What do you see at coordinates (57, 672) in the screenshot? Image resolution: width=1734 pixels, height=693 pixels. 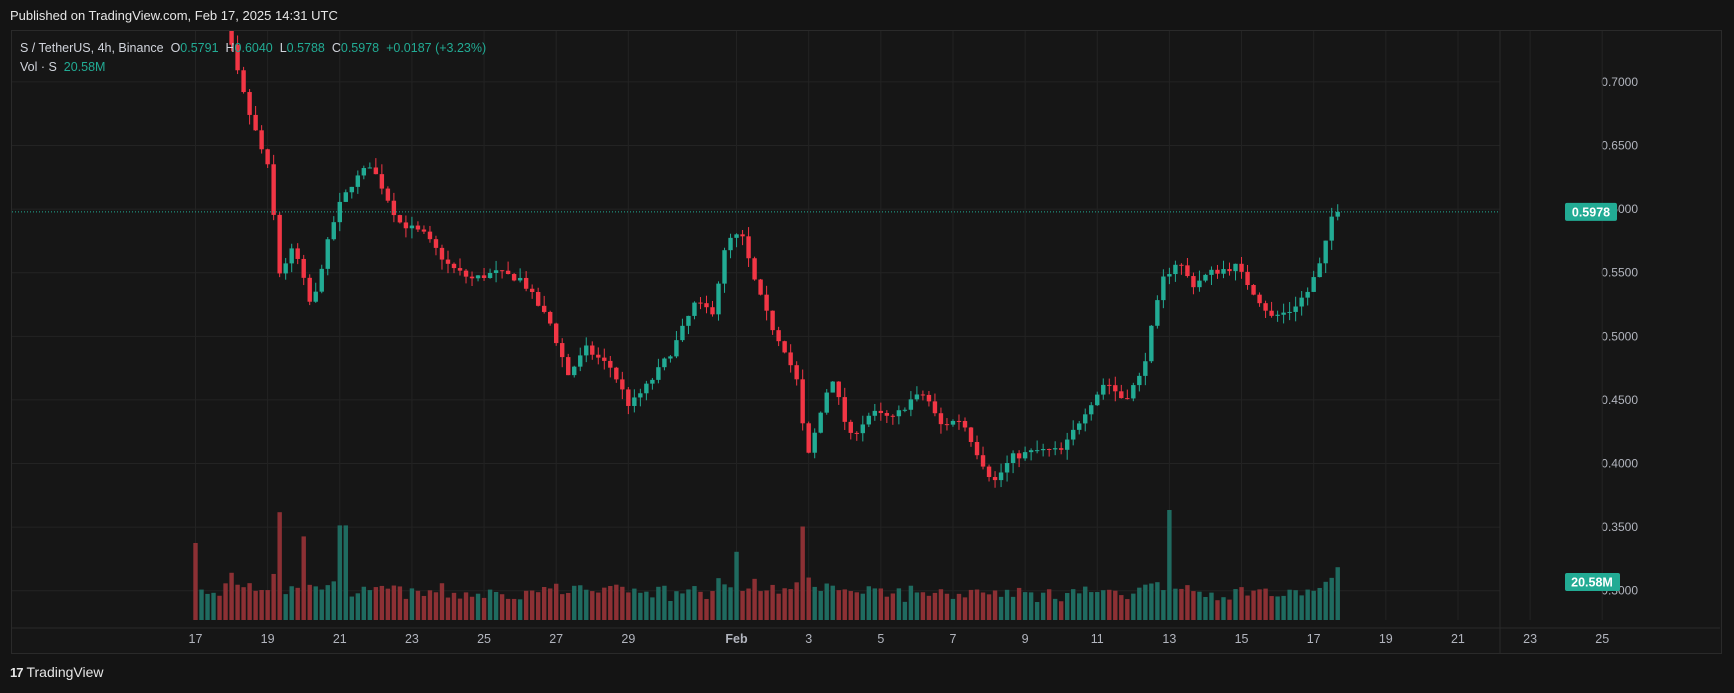 I see `footer-brand: 17 TradingView` at bounding box center [57, 672].